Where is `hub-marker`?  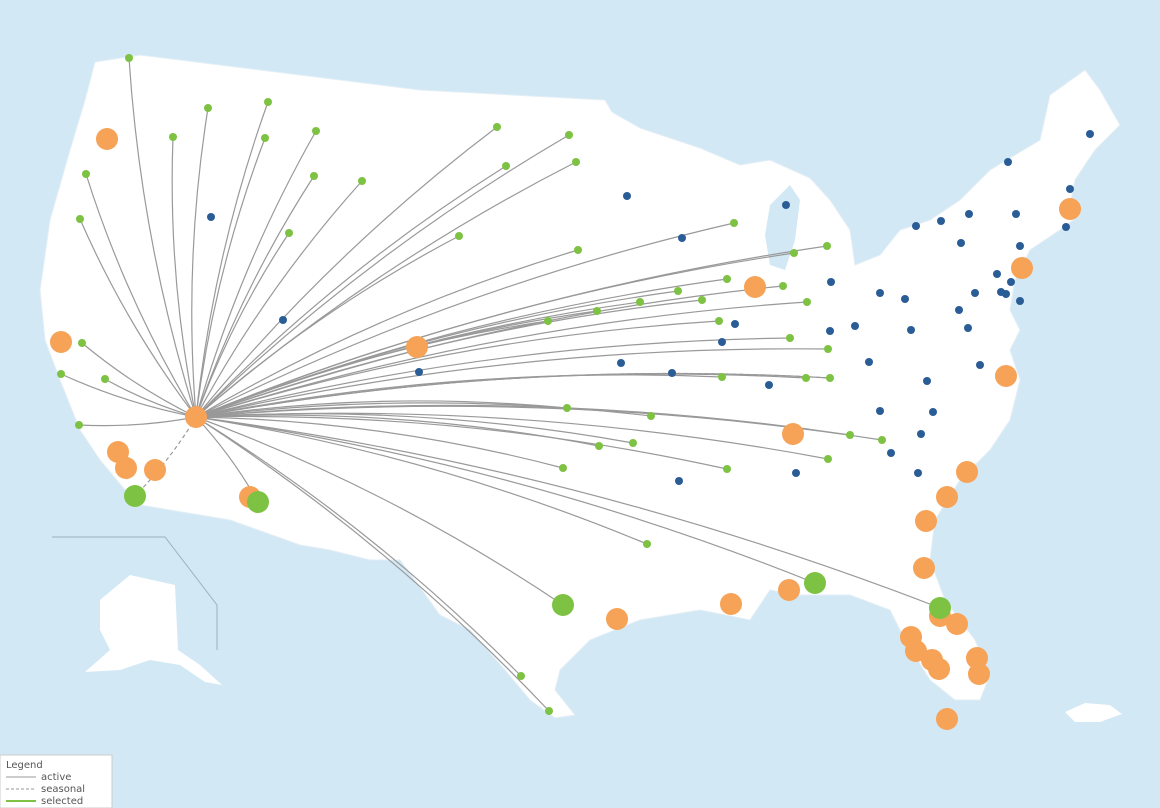
hub-marker is located at coordinates (196, 417).